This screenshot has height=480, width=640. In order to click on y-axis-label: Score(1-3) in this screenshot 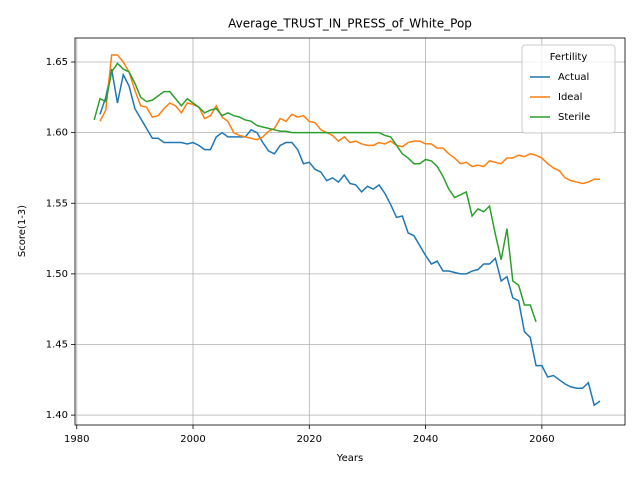, I will do `click(22, 231)`.